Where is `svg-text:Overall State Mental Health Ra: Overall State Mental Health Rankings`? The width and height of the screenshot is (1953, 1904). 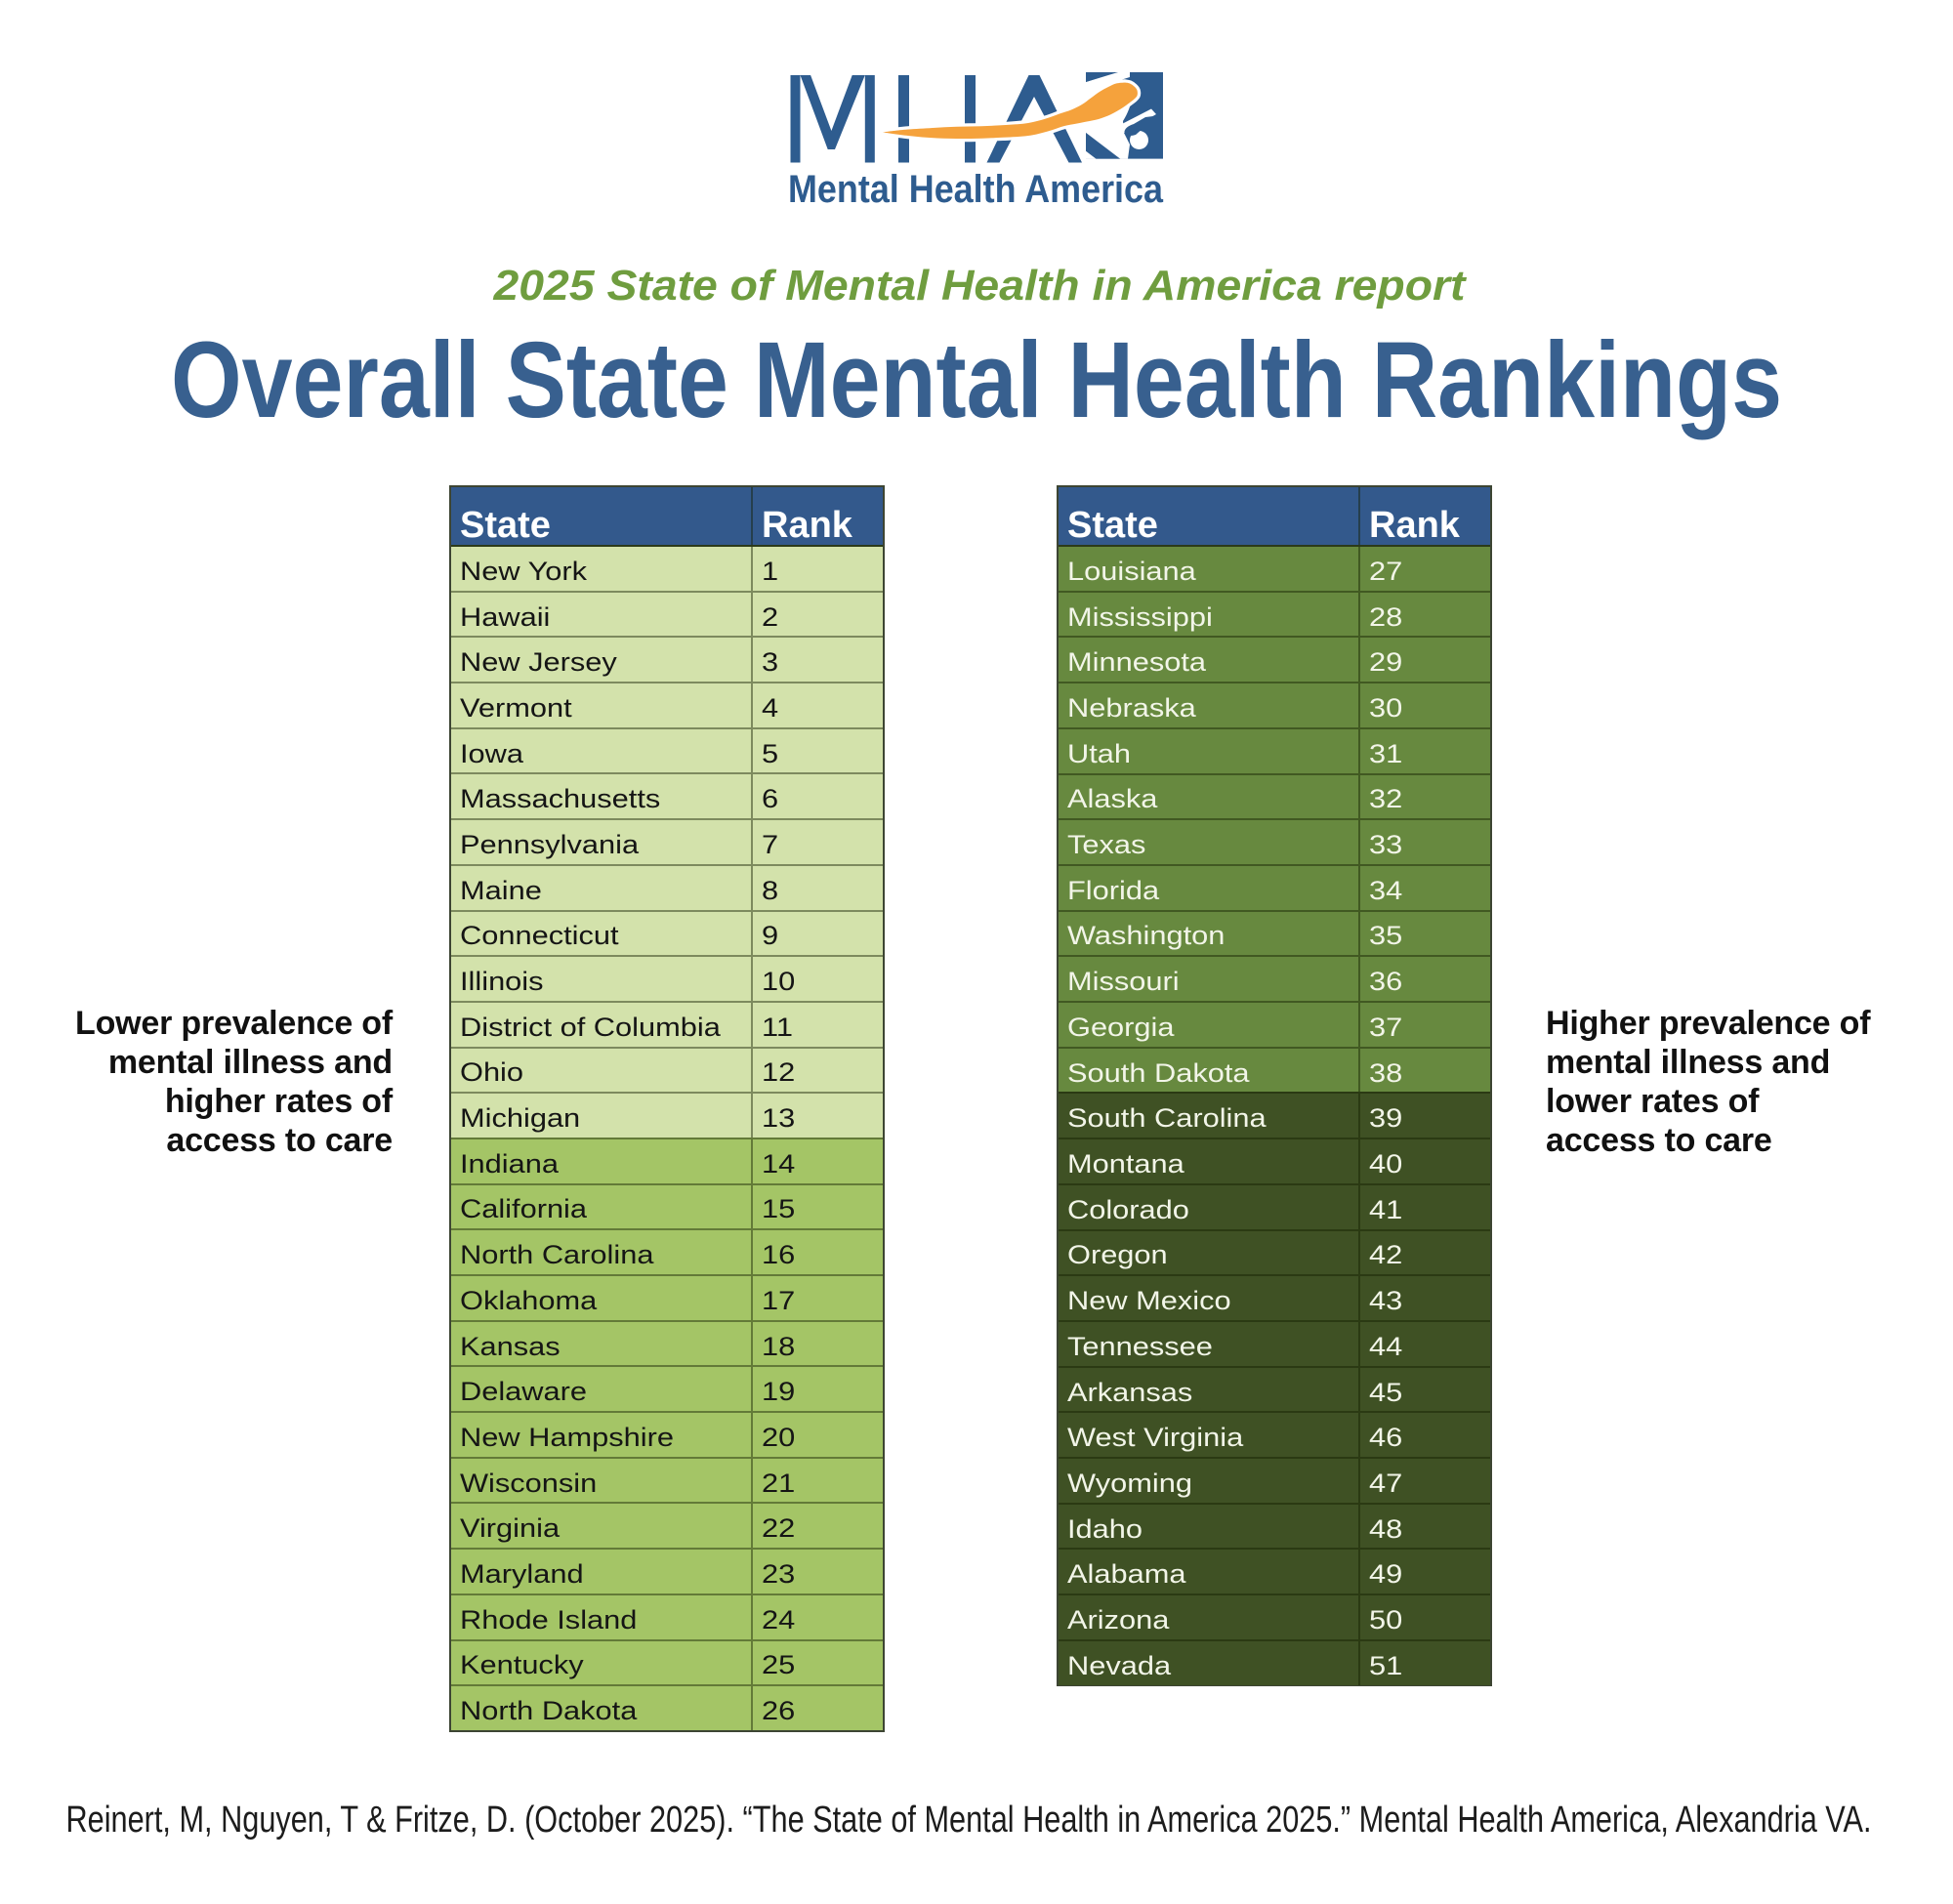
svg-text:Overall State Mental Health Ra: Overall State Mental Health Rankings is located at coordinates (976, 381).